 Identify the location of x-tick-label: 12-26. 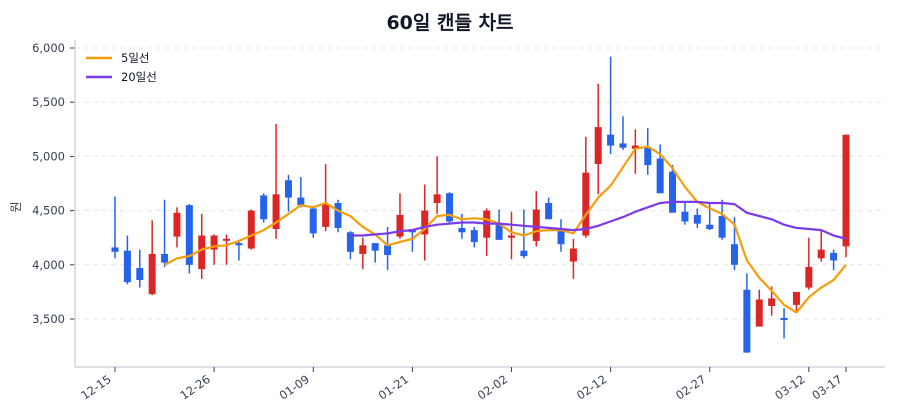
(194, 387).